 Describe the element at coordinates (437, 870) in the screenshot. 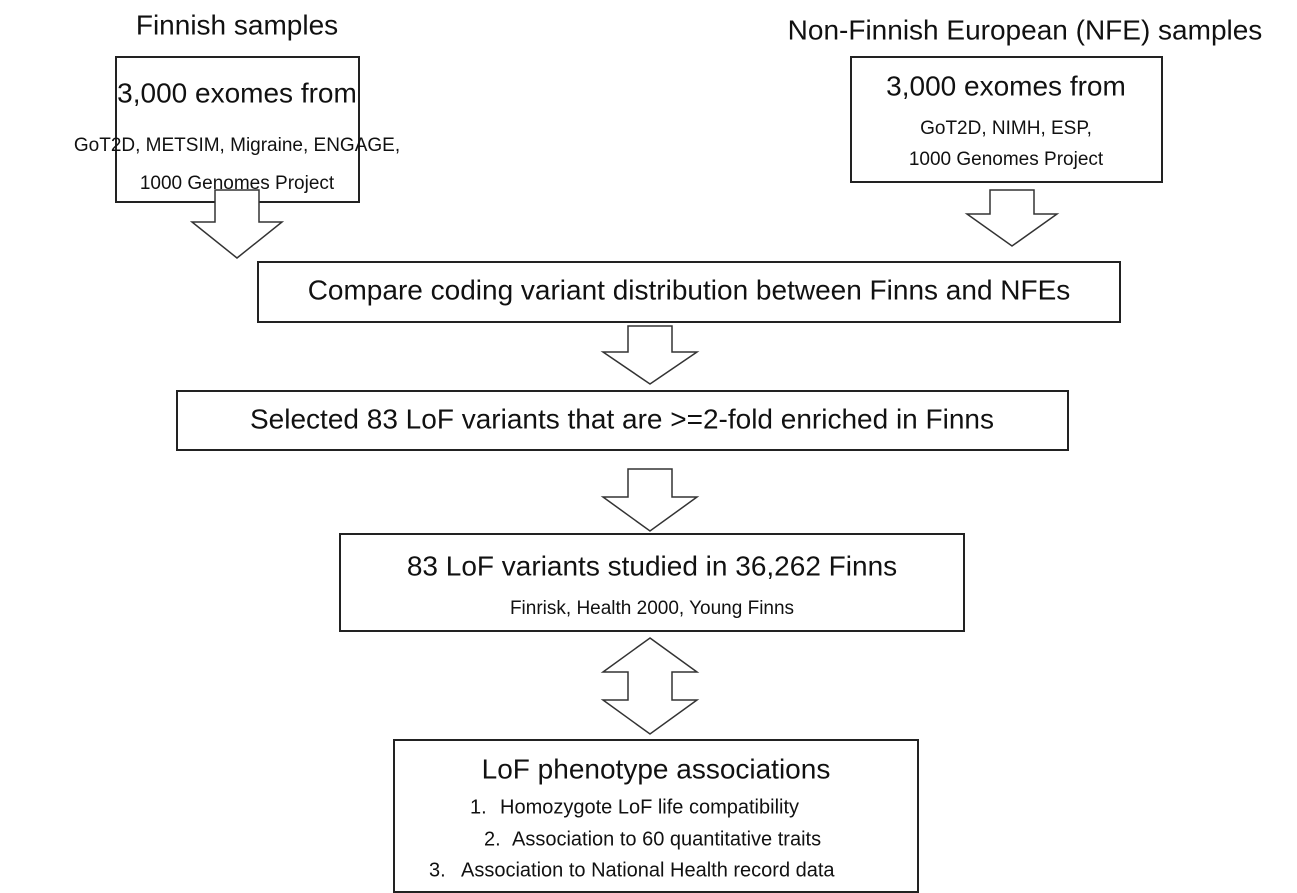

I see `list-number: 3.` at that location.